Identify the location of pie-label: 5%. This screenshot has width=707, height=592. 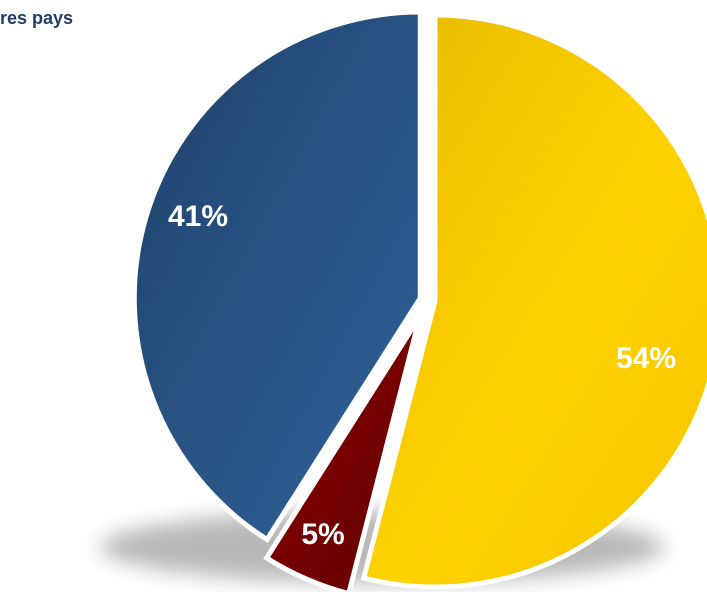
(322, 534).